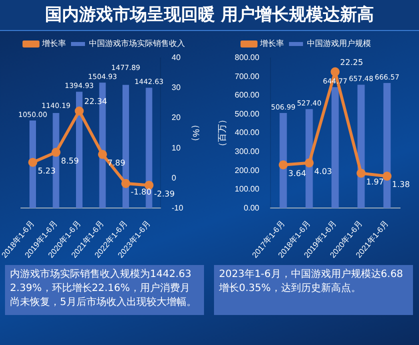  Describe the element at coordinates (252, 207) in the screenshot. I see `y-tick-label: 0.00` at that location.